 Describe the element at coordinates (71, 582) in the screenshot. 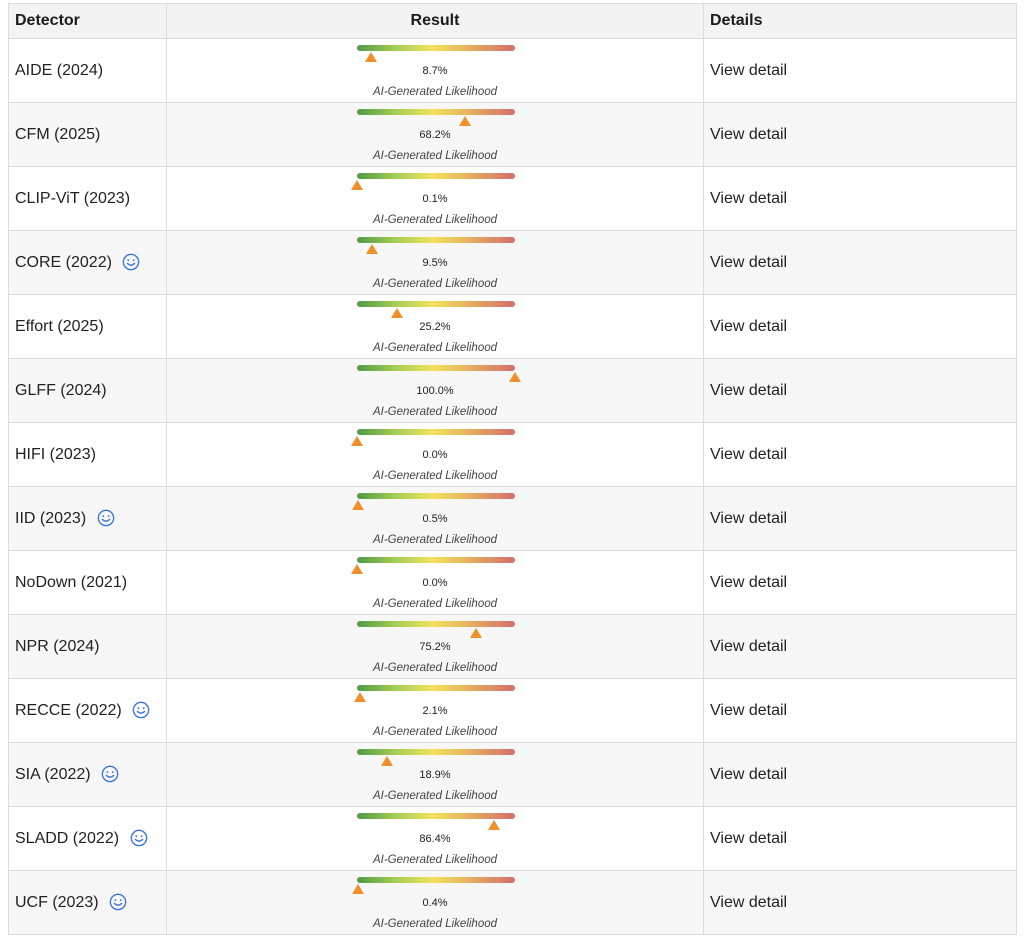

I see `detector-name: NoDown (2021)` at that location.